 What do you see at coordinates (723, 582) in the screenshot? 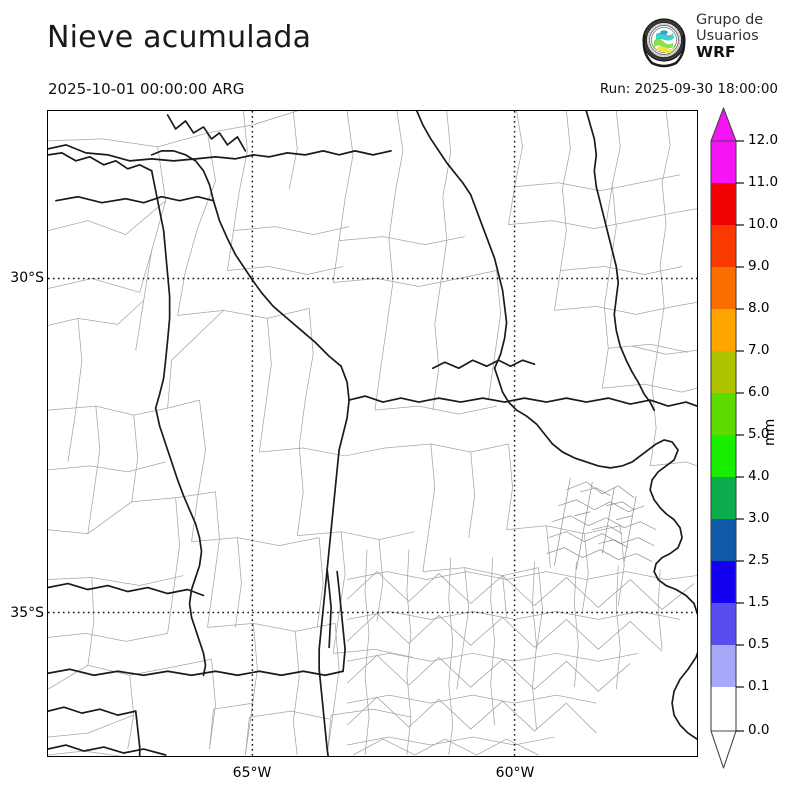
I see `cb-band-1.5-2.5` at bounding box center [723, 582].